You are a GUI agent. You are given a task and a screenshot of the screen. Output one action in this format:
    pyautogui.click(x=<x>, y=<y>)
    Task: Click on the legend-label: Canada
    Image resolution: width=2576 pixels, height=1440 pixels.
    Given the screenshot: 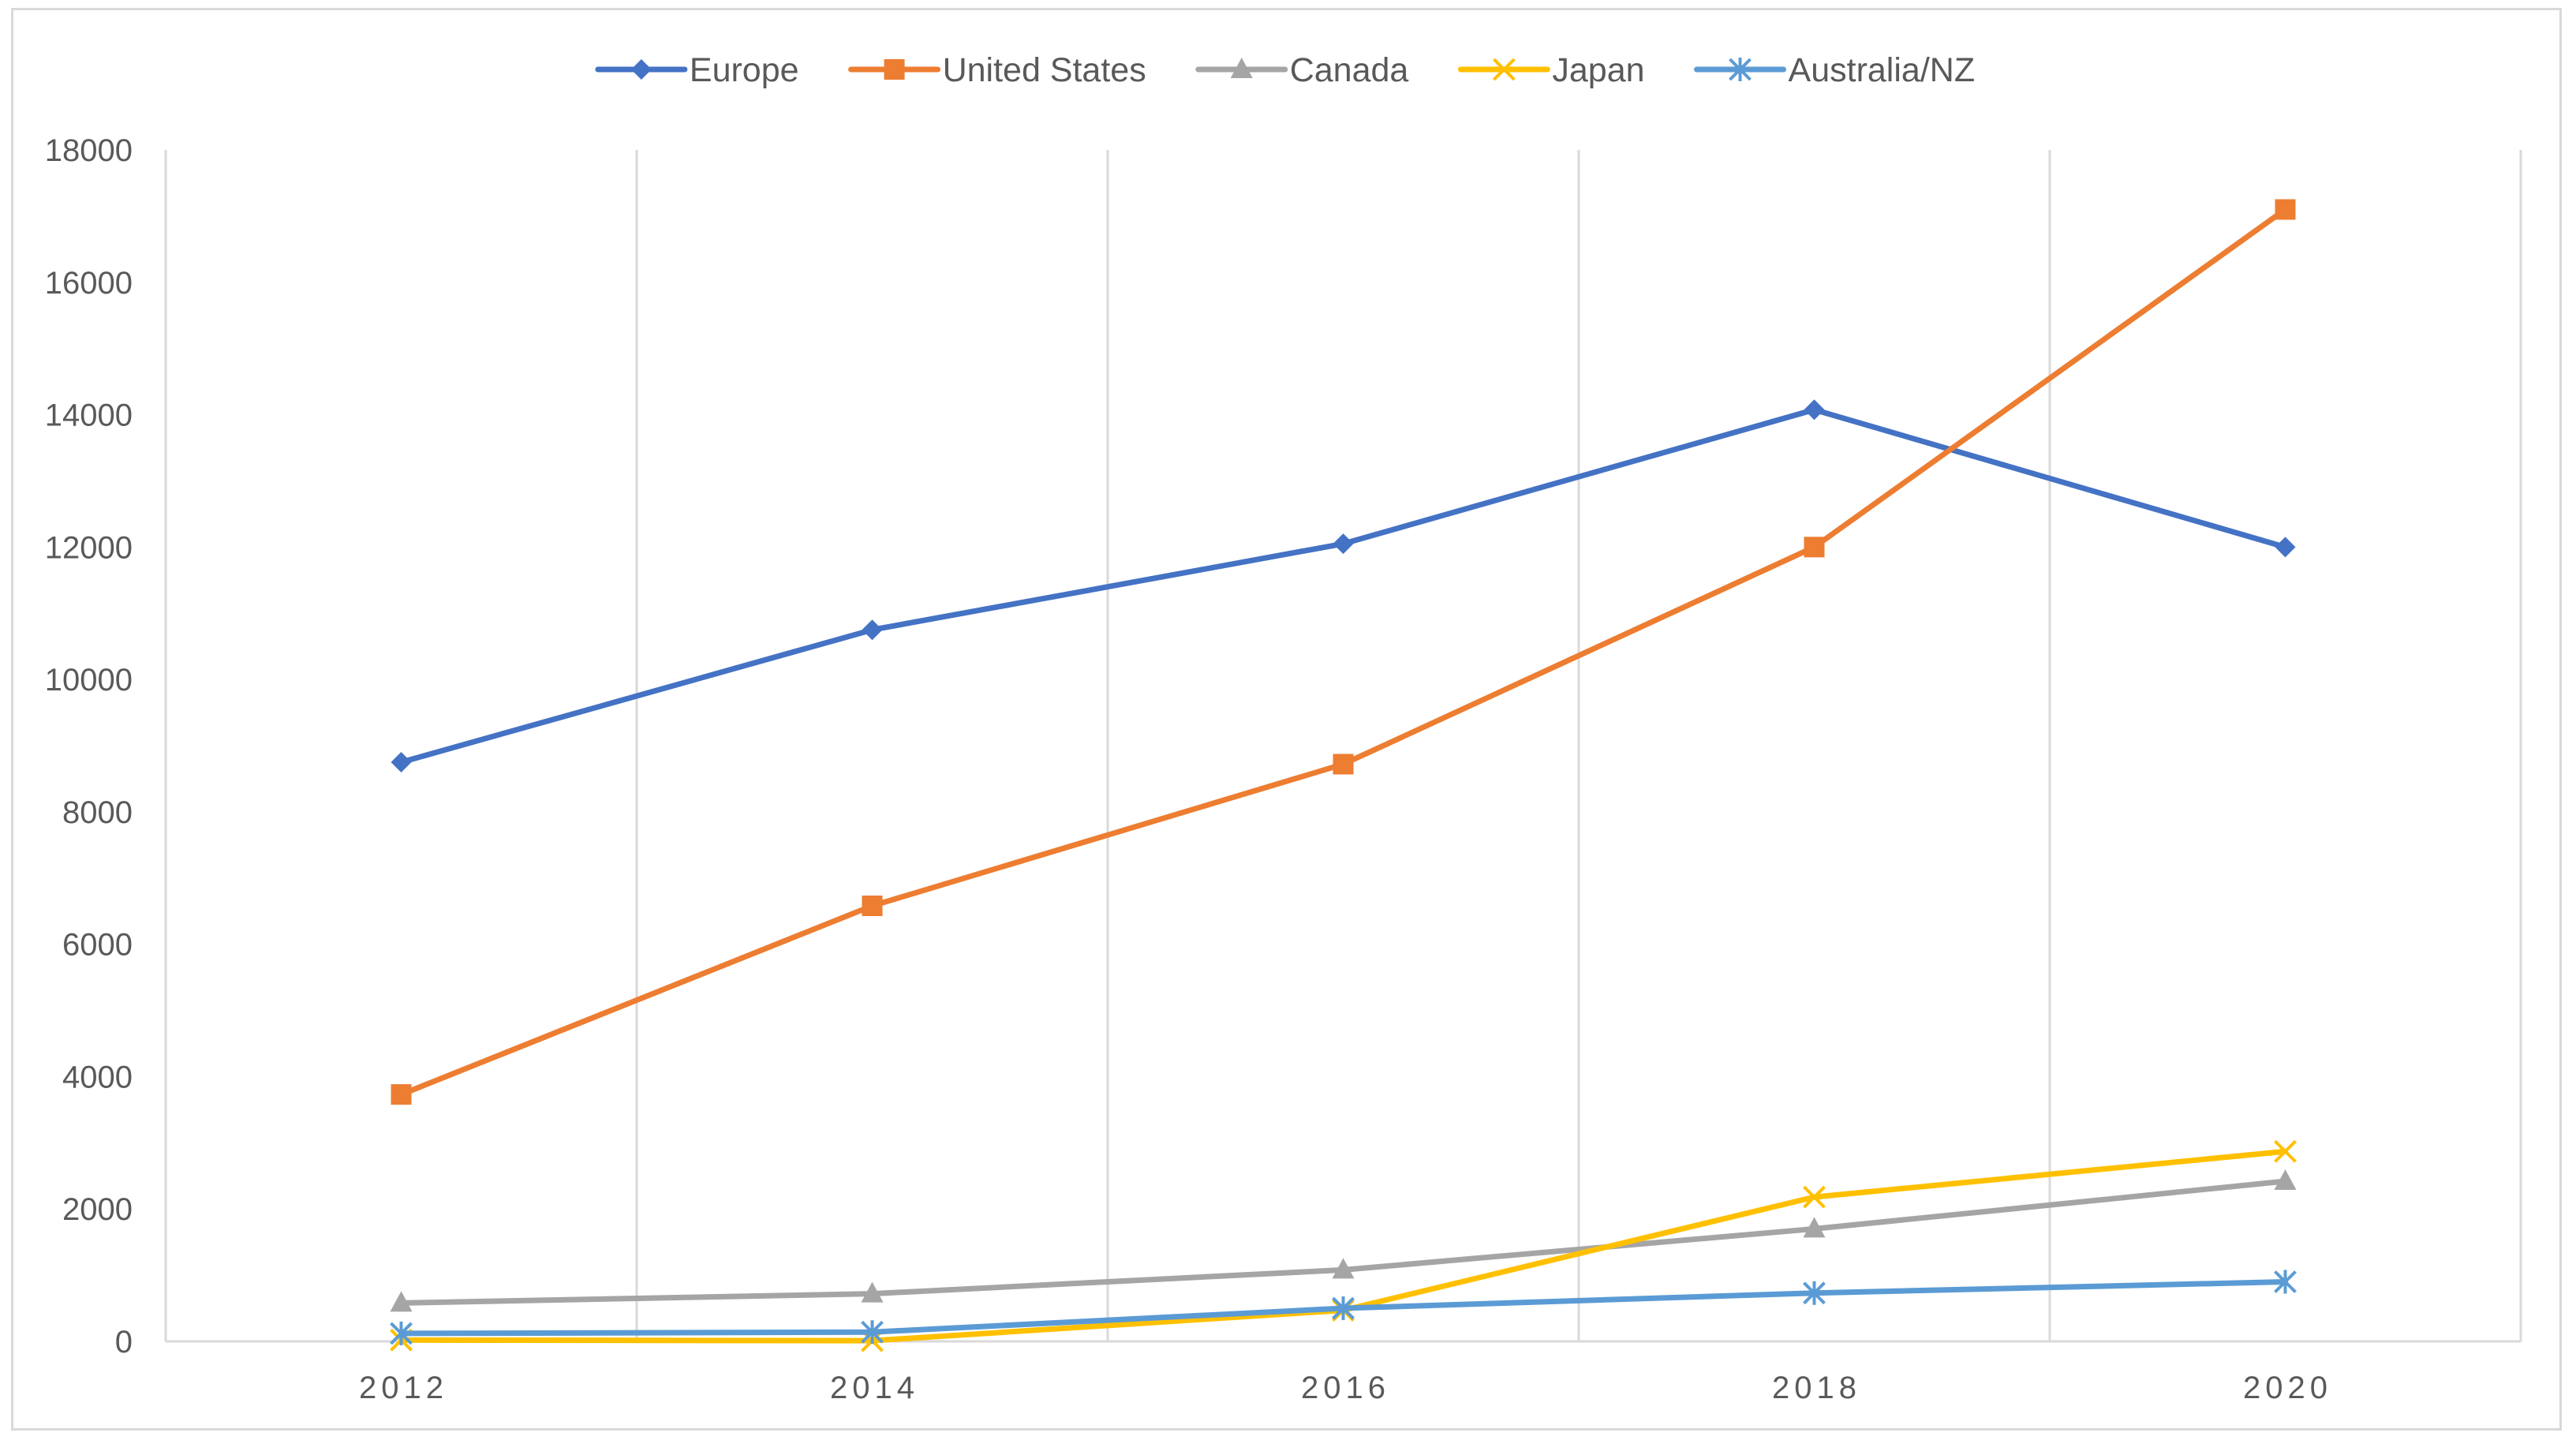 What is the action you would take?
    pyautogui.click(x=1349, y=70)
    